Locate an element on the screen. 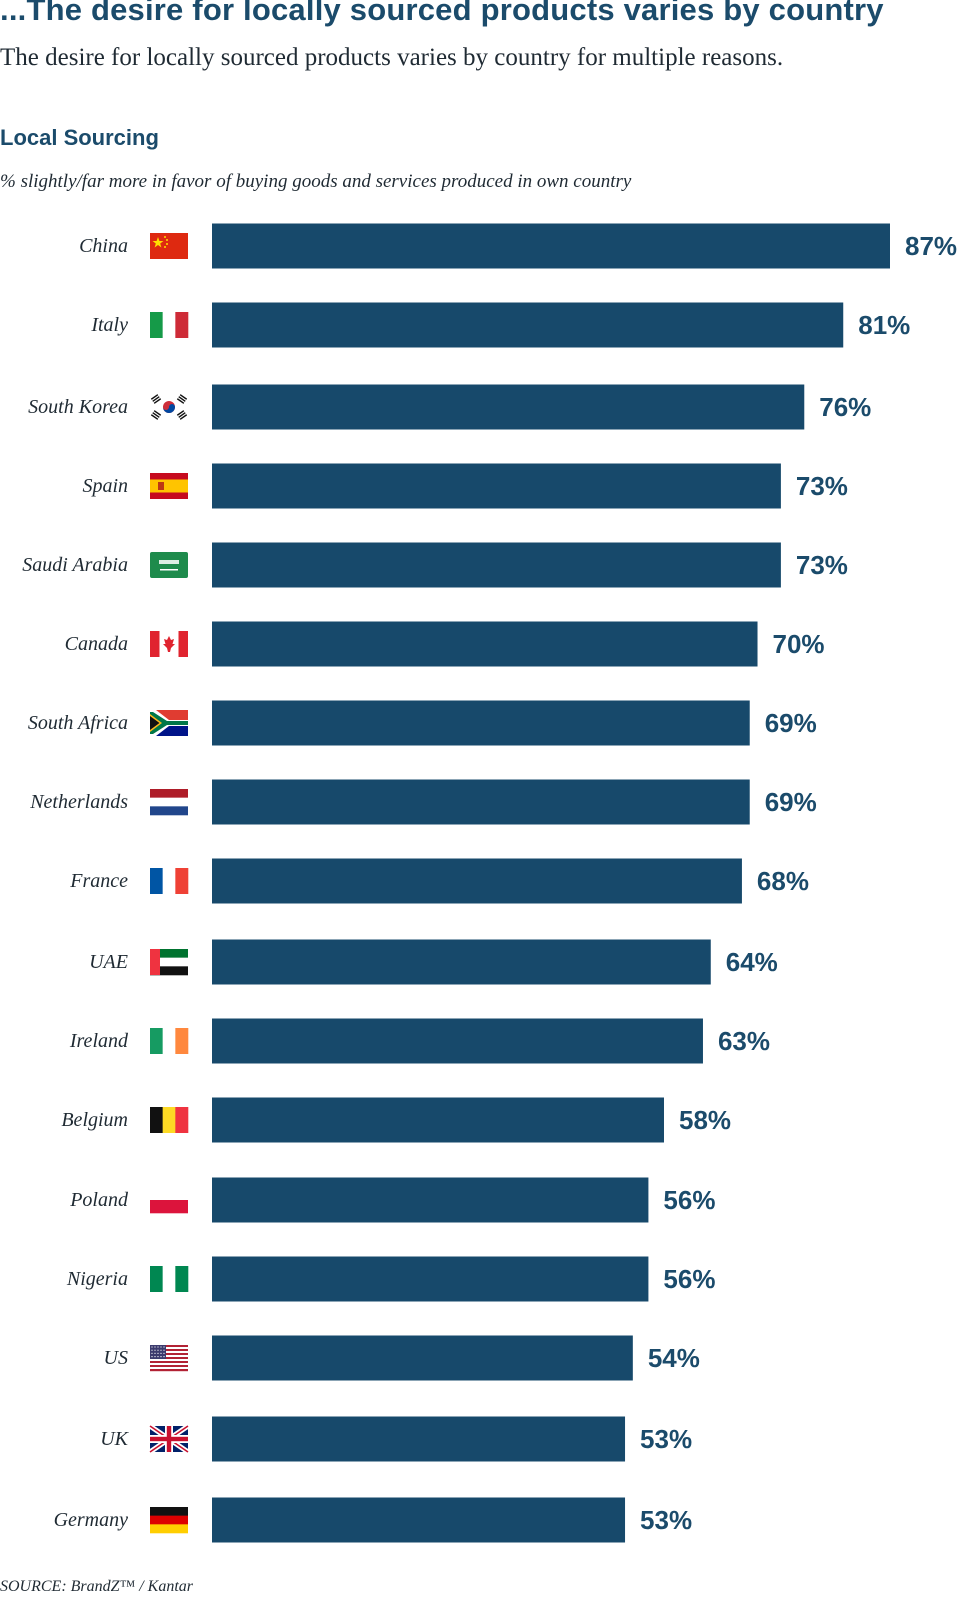 The width and height of the screenshot is (962, 1600). value-label: 64% is located at coordinates (752, 962).